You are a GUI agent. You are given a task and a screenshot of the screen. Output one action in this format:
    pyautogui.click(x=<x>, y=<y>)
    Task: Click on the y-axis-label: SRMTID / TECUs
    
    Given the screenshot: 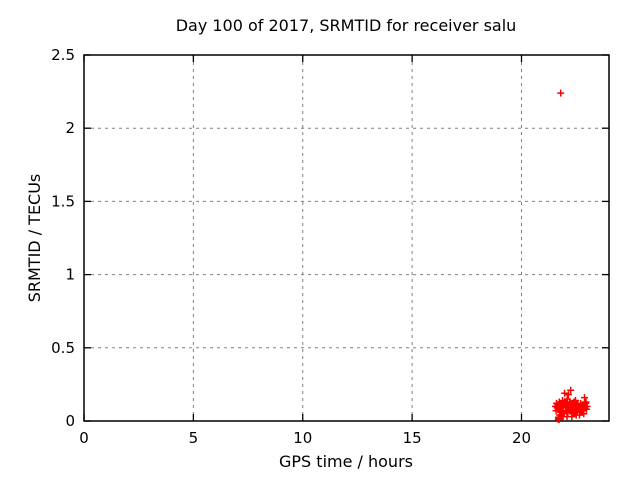 What is the action you would take?
    pyautogui.click(x=34, y=238)
    